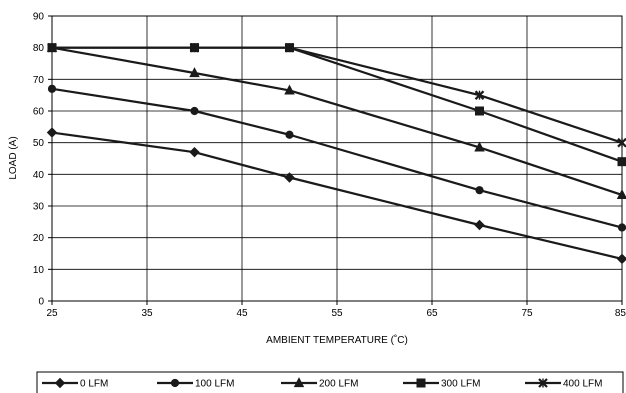 The height and width of the screenshot is (393, 626). I want to click on legend-item: 400 LFM, so click(563, 384).